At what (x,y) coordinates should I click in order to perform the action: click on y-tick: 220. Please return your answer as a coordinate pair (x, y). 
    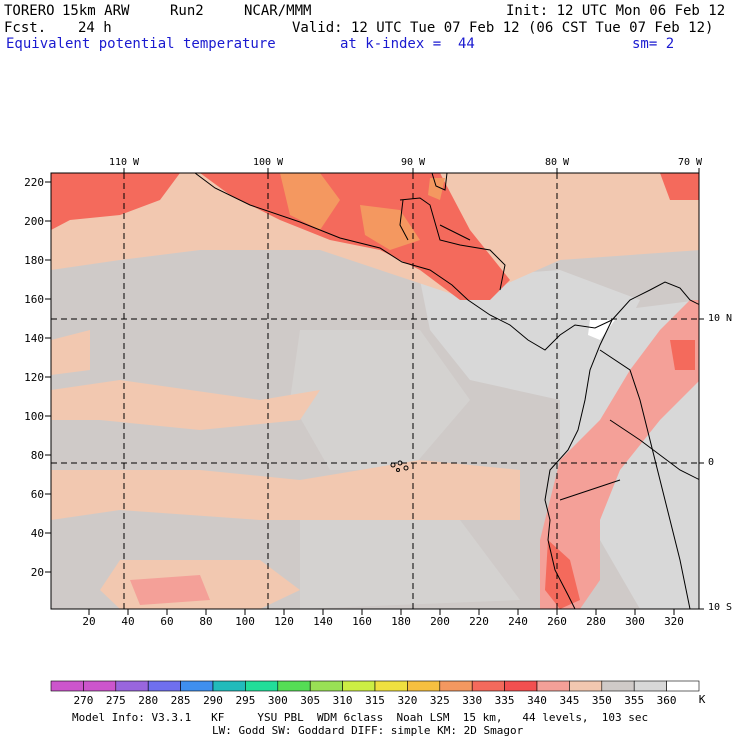
    Looking at the image, I should click on (34, 182).